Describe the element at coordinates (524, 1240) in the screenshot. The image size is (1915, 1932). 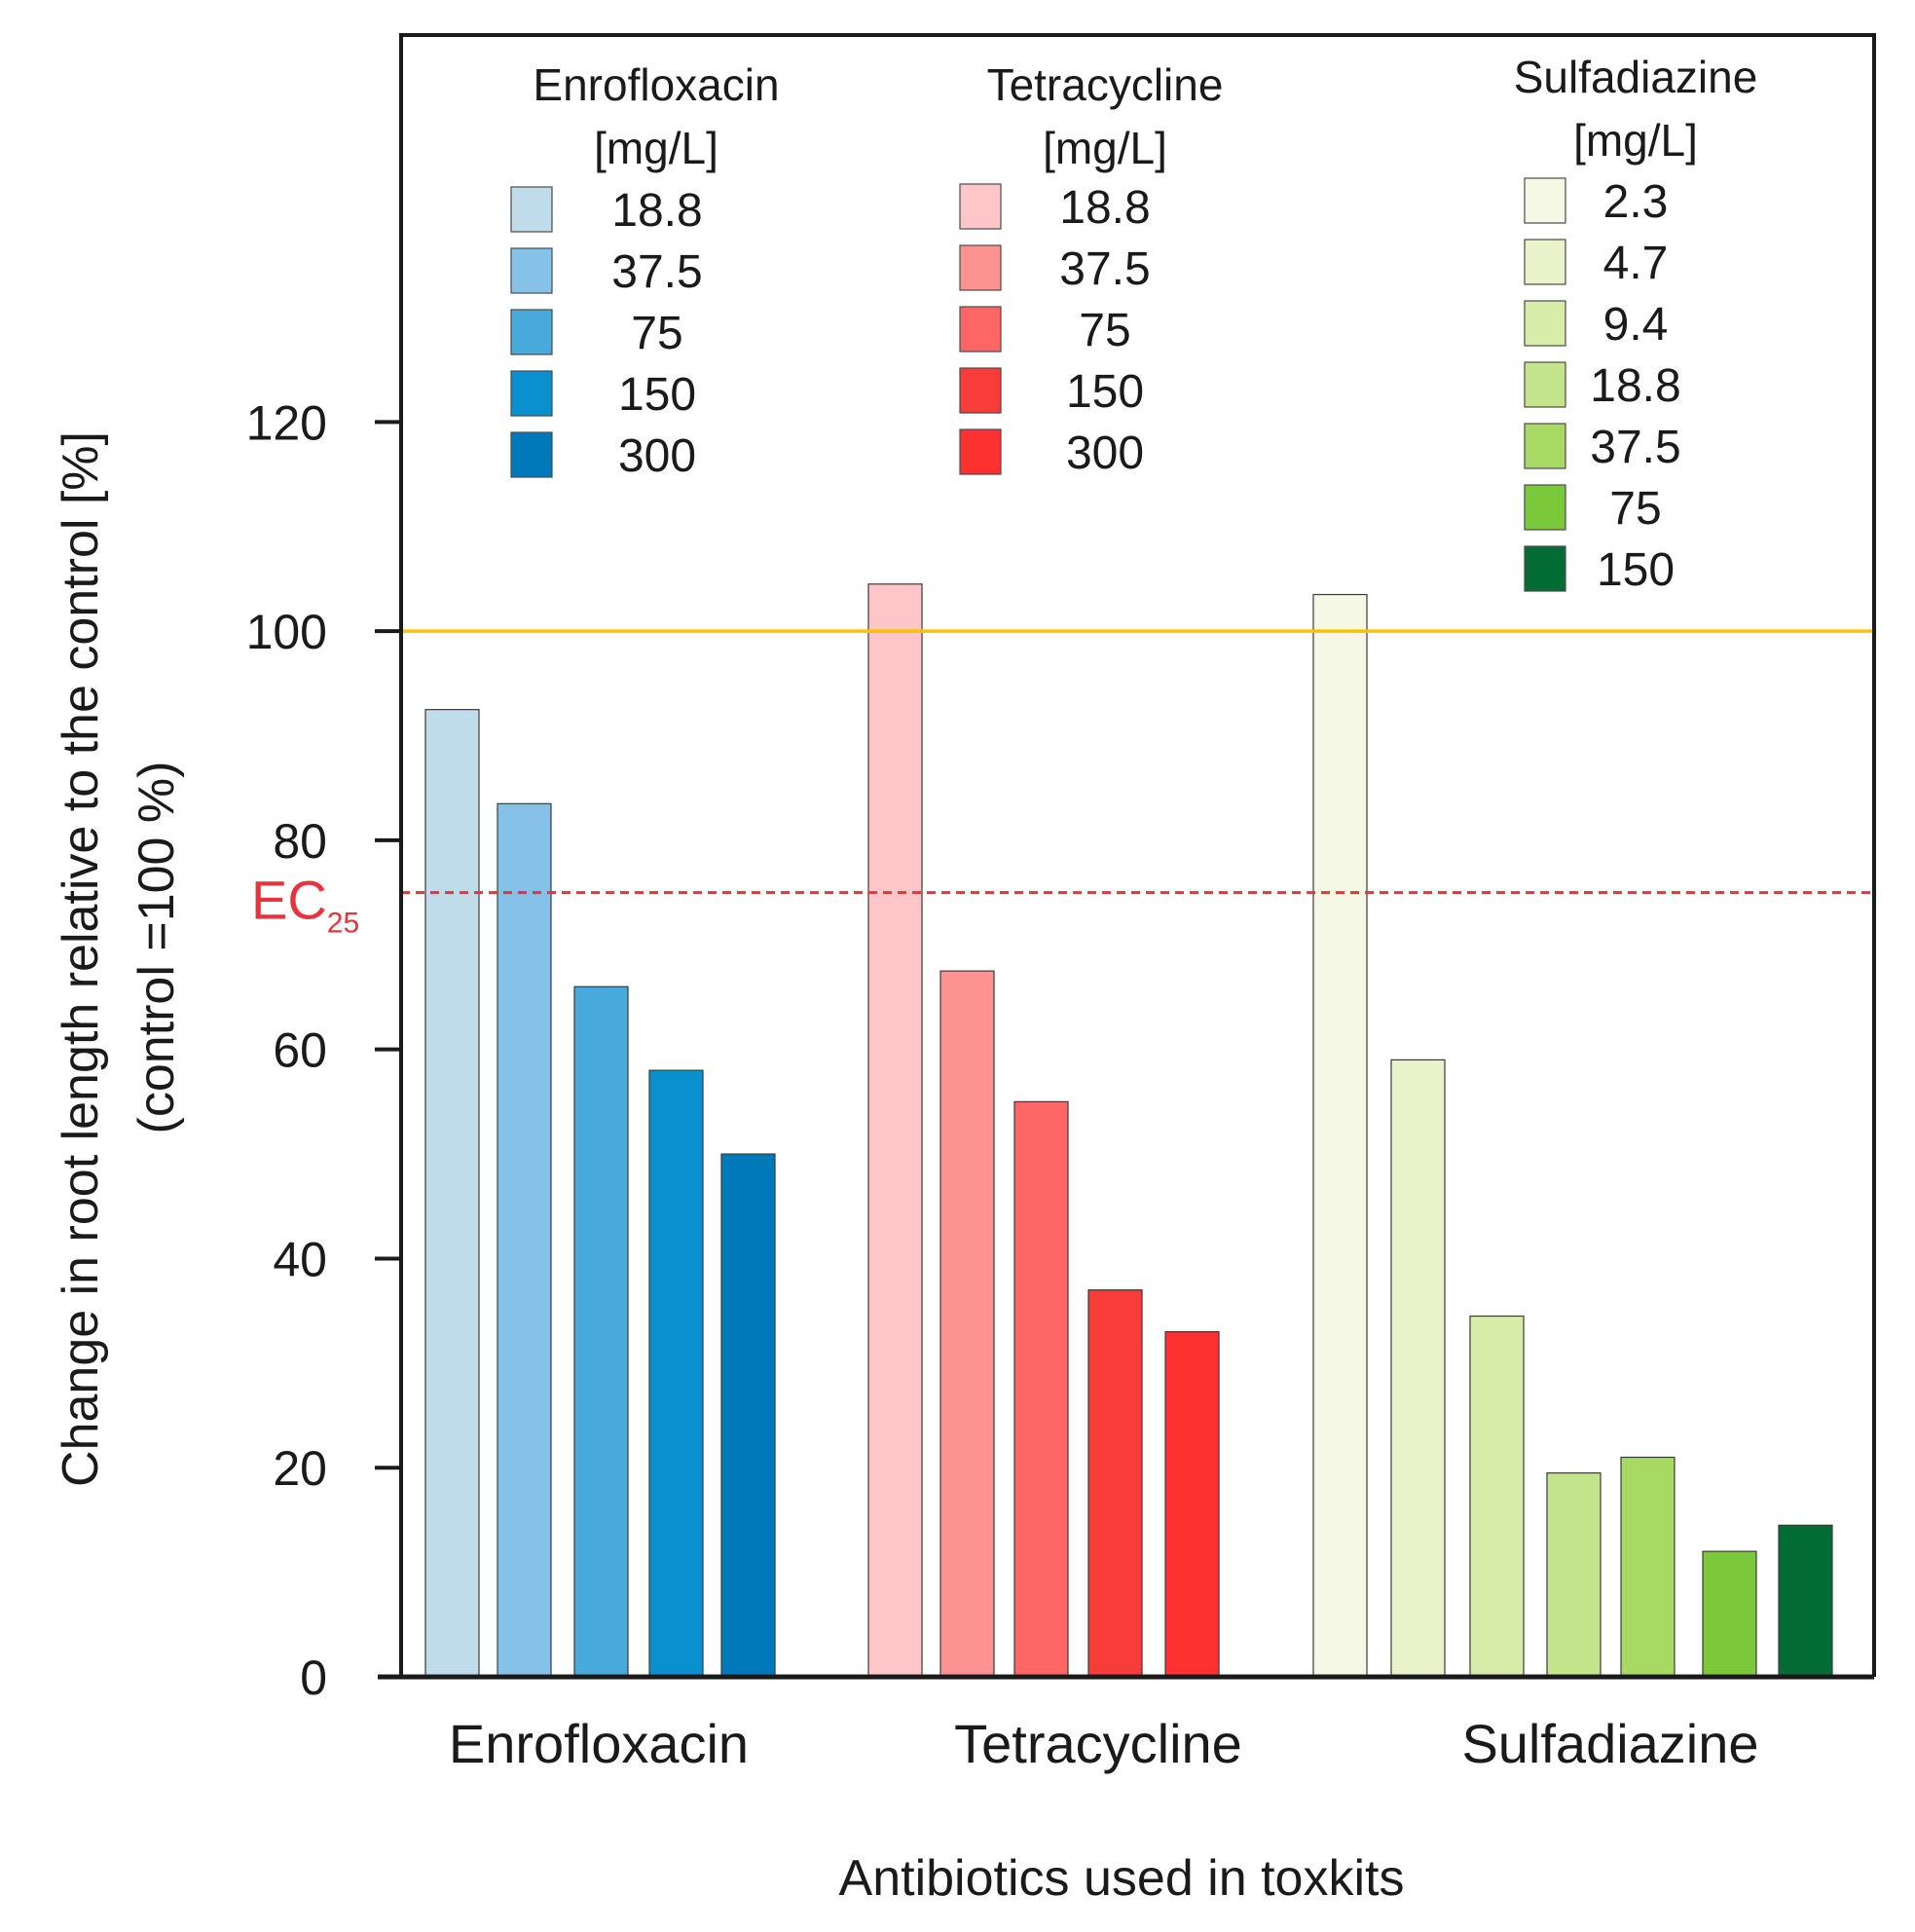
I see `bar-enrofloxacin-37.5` at that location.